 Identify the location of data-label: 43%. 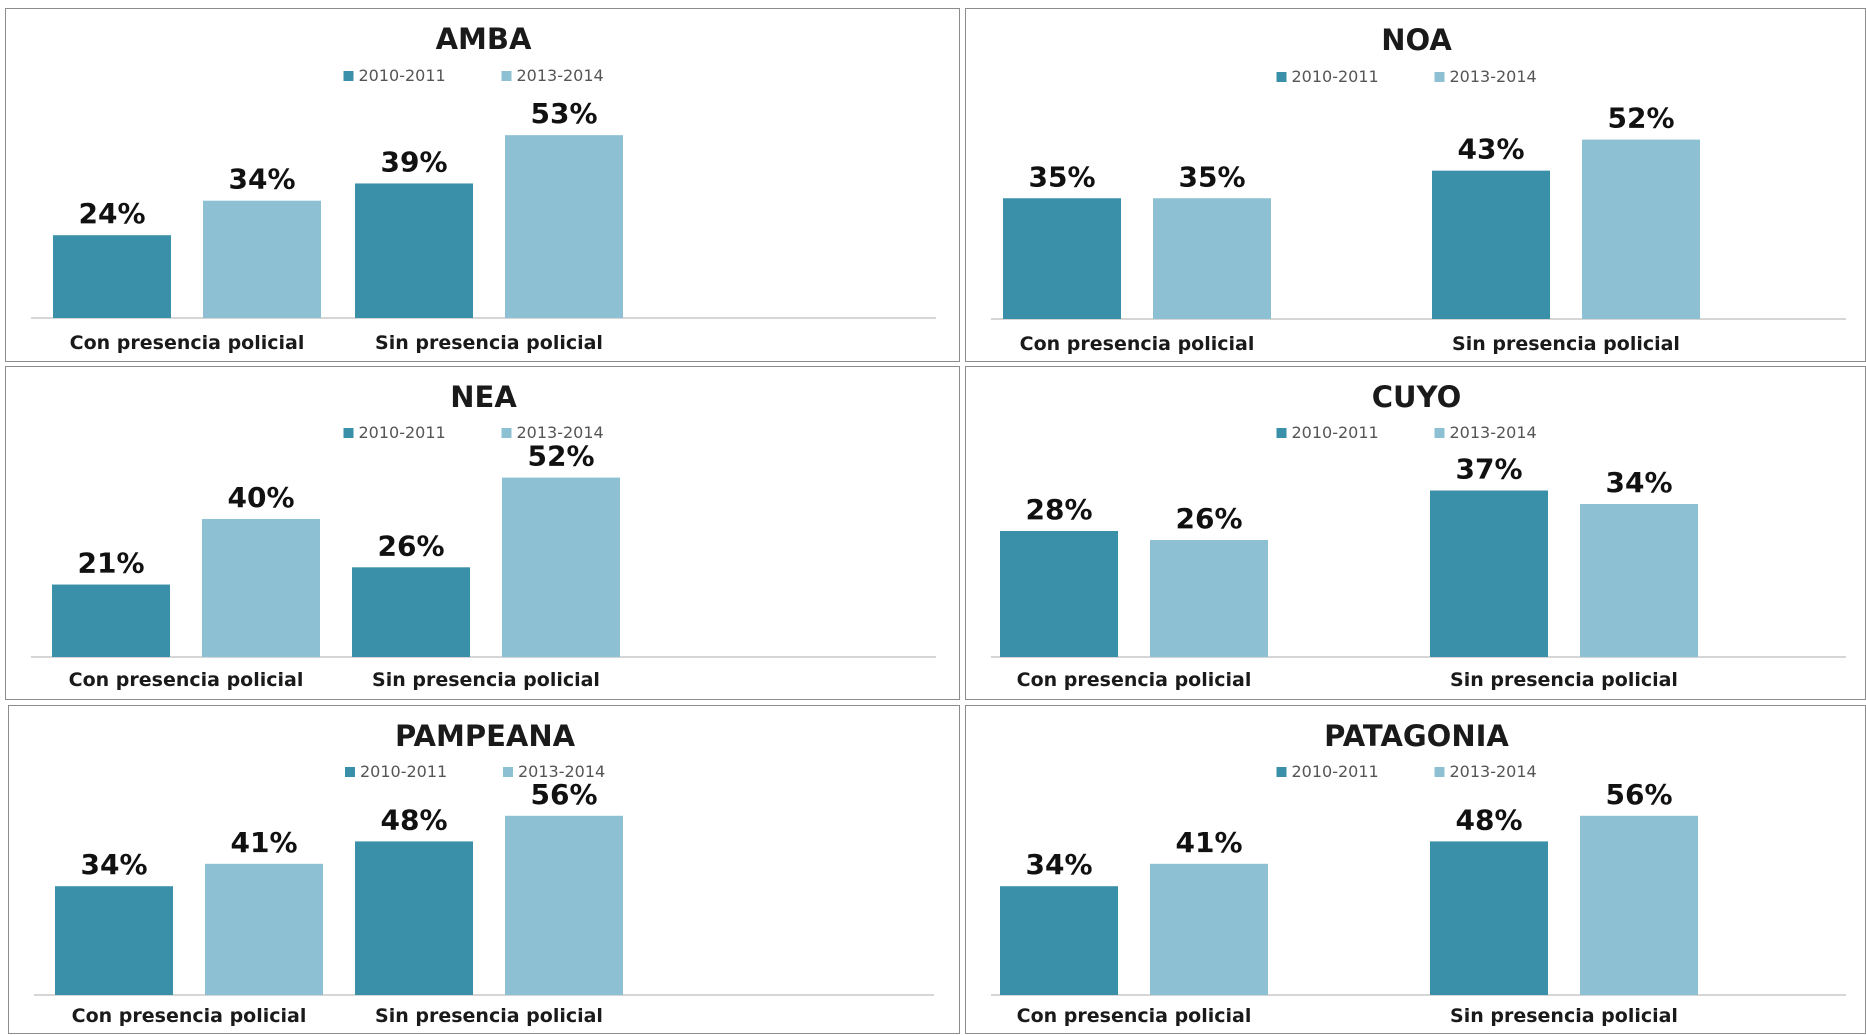
(1490, 149).